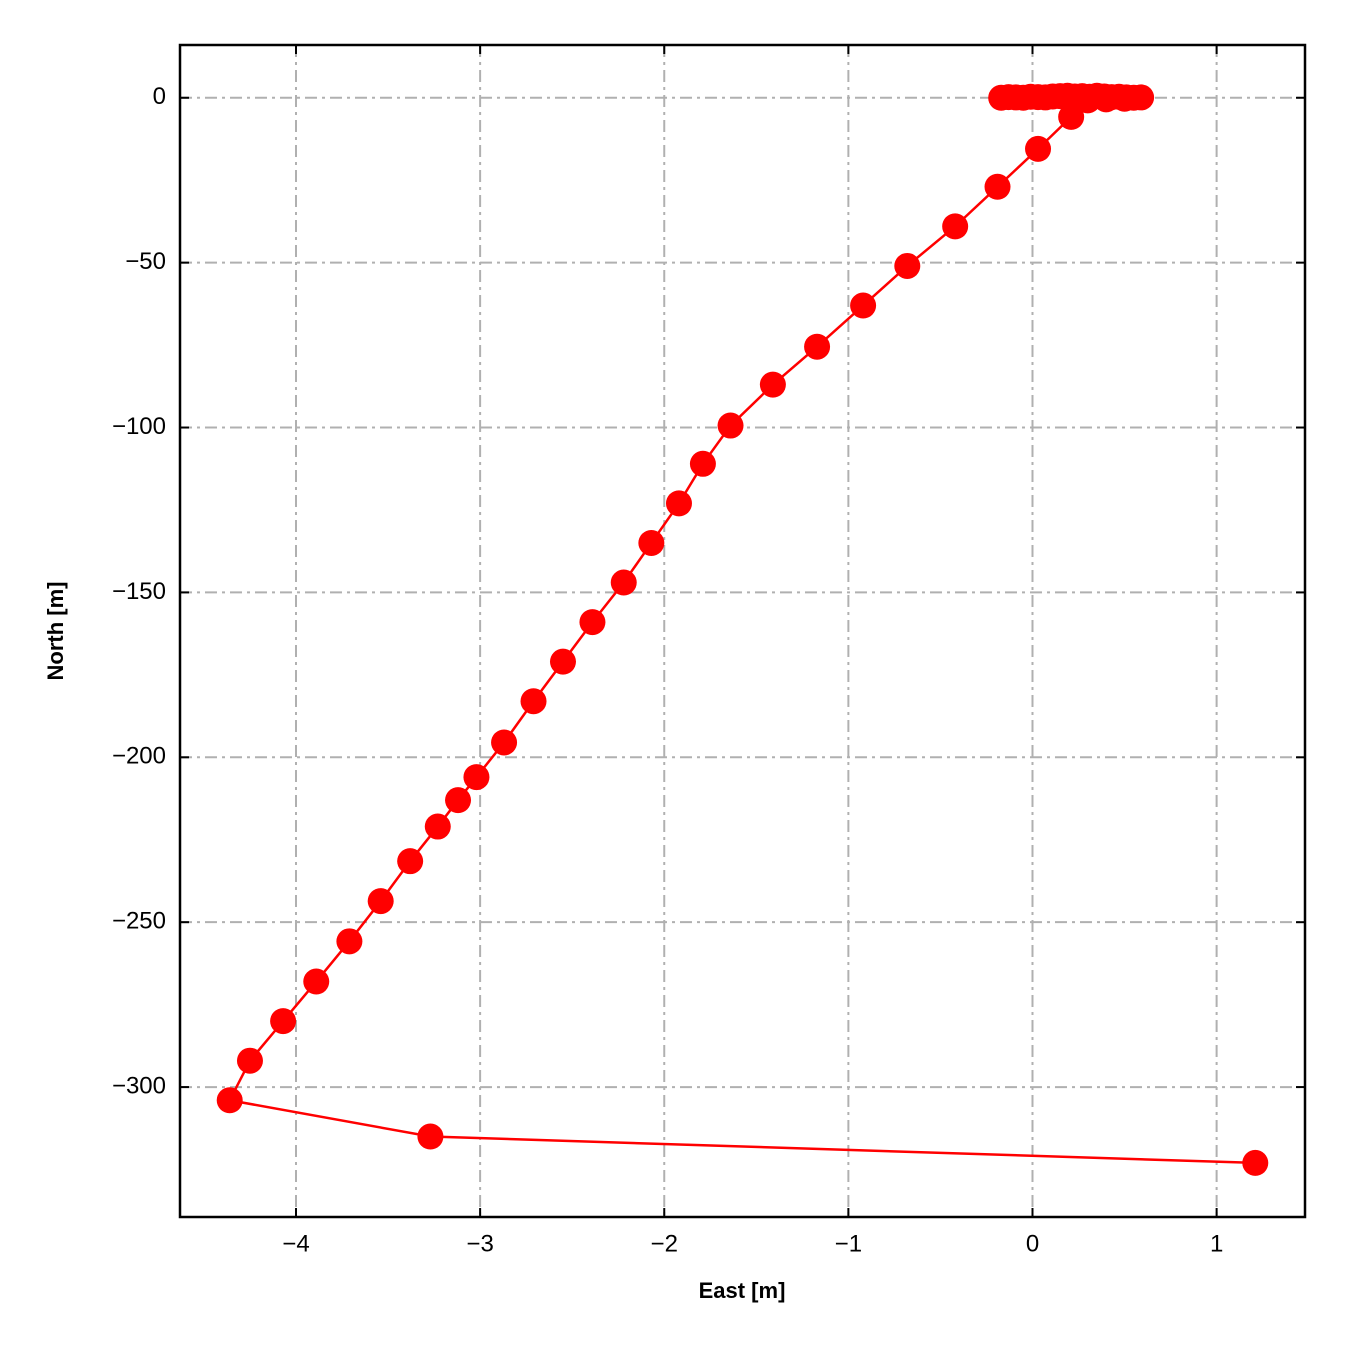 Image resolution: width=1350 pixels, height=1350 pixels. What do you see at coordinates (848, 1243) in the screenshot?
I see `x-tick-label: −1` at bounding box center [848, 1243].